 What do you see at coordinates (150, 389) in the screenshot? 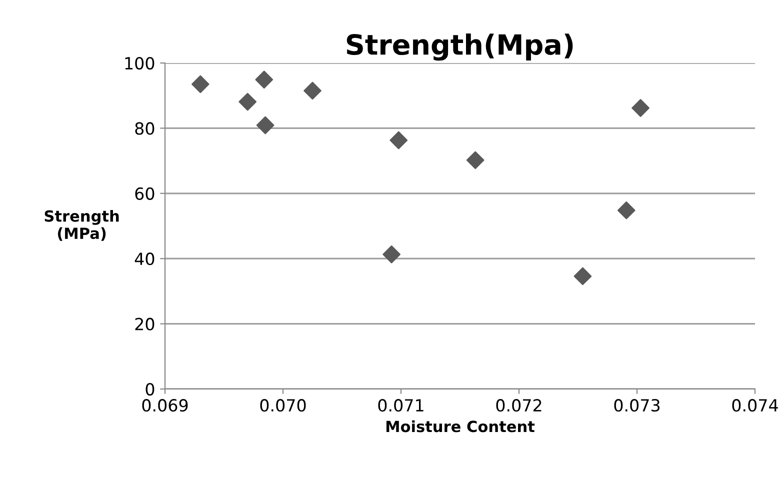
I see `y-tick-label: 0` at bounding box center [150, 389].